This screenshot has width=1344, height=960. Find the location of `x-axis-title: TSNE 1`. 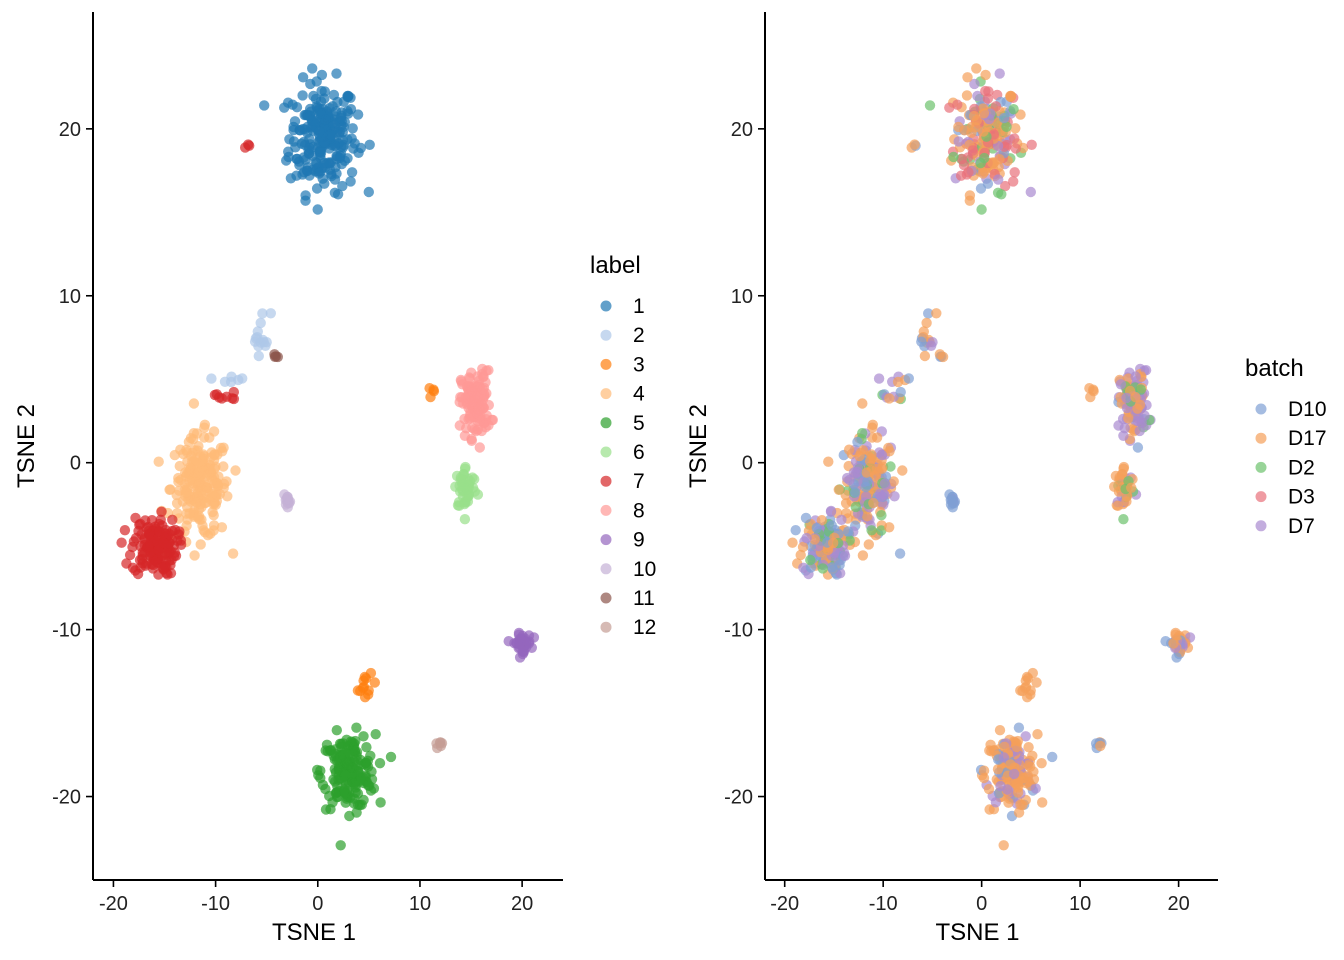

x-axis-title: TSNE 1 is located at coordinates (977, 932).